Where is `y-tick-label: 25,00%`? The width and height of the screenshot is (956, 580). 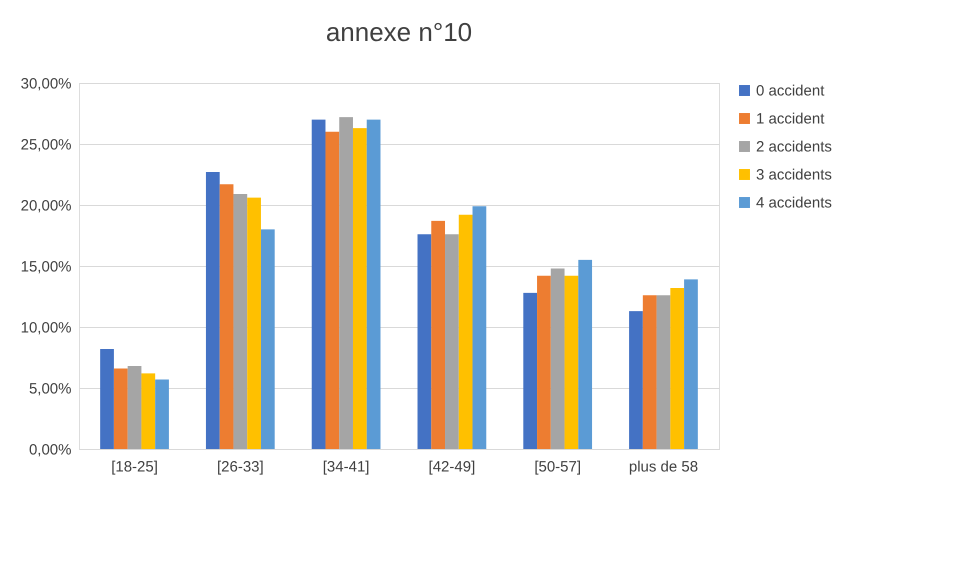 y-tick-label: 25,00% is located at coordinates (46, 145).